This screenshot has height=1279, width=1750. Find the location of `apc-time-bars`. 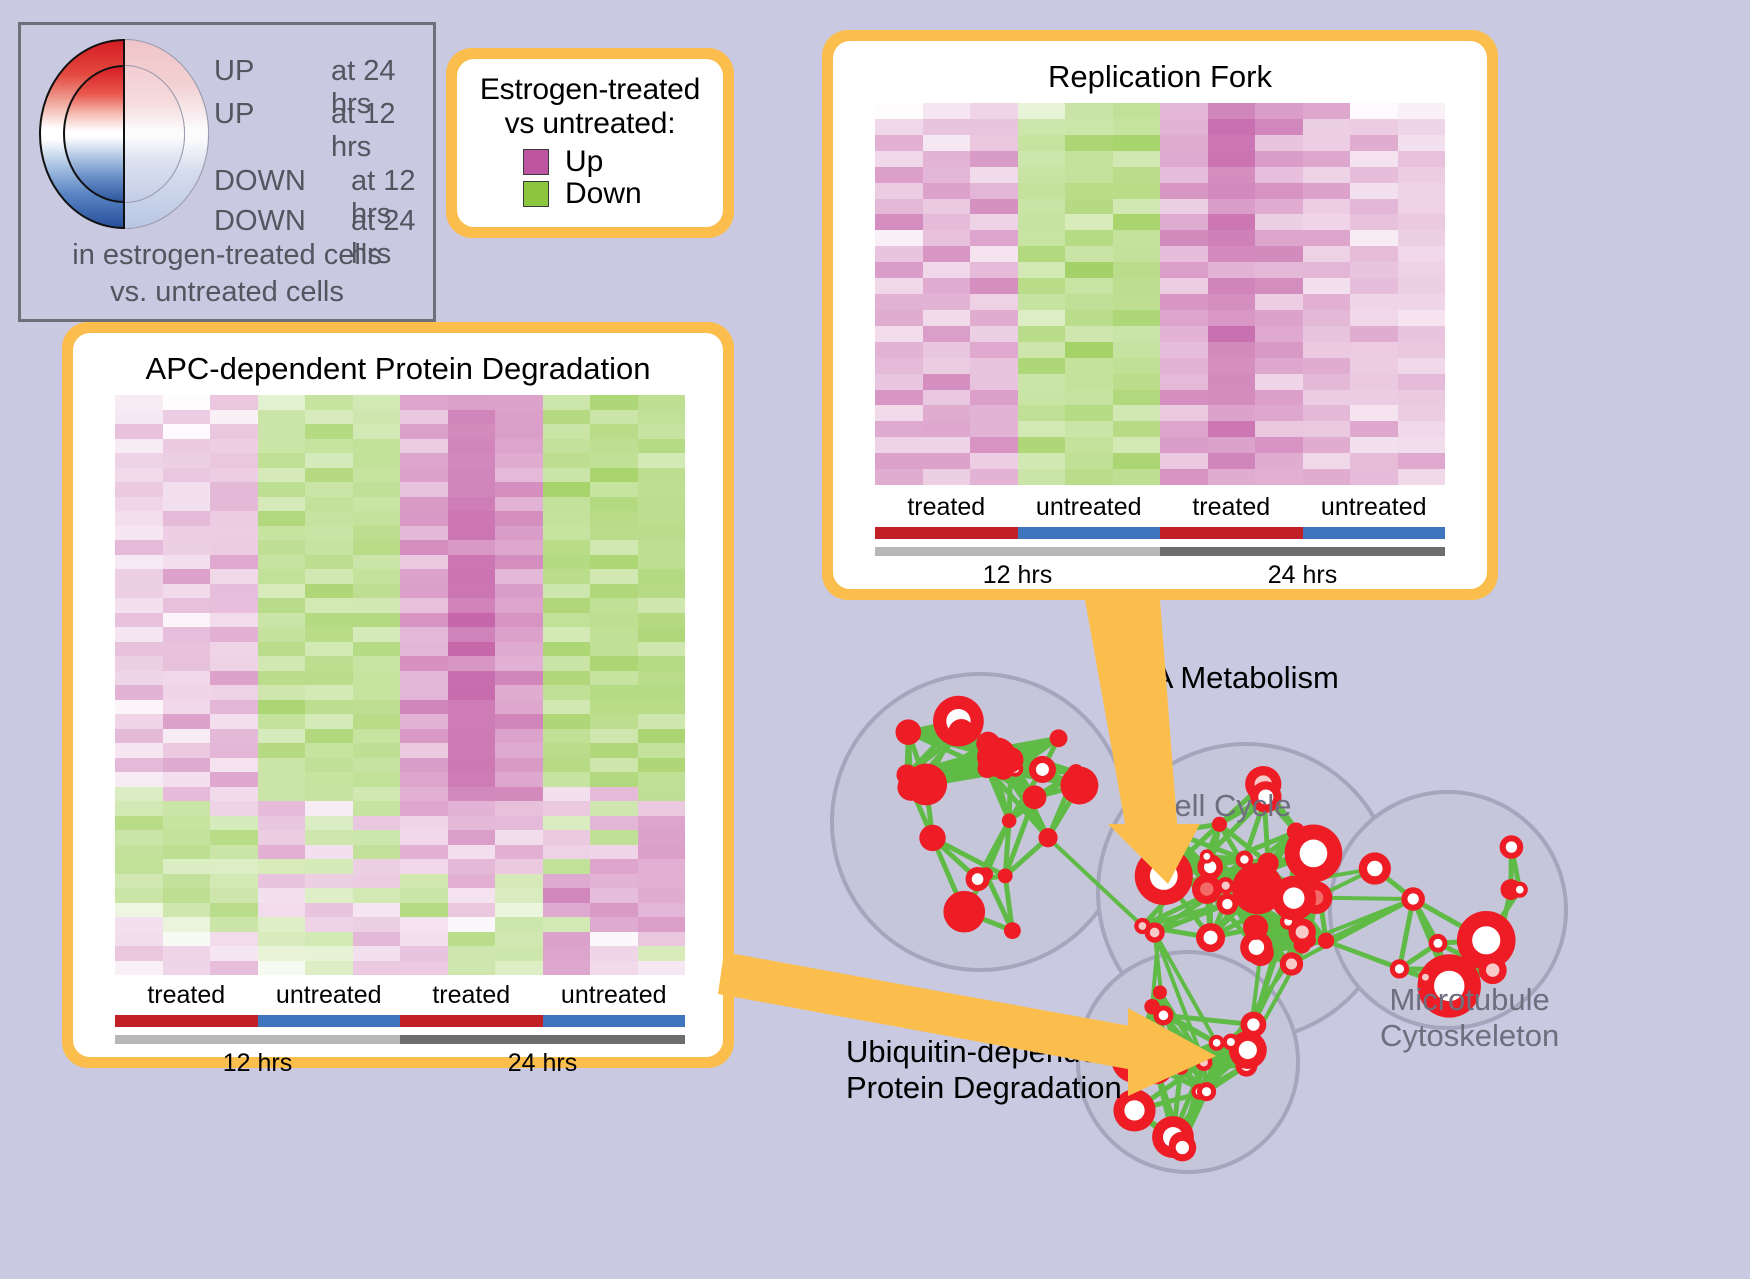

apc-time-bars is located at coordinates (400, 1039).